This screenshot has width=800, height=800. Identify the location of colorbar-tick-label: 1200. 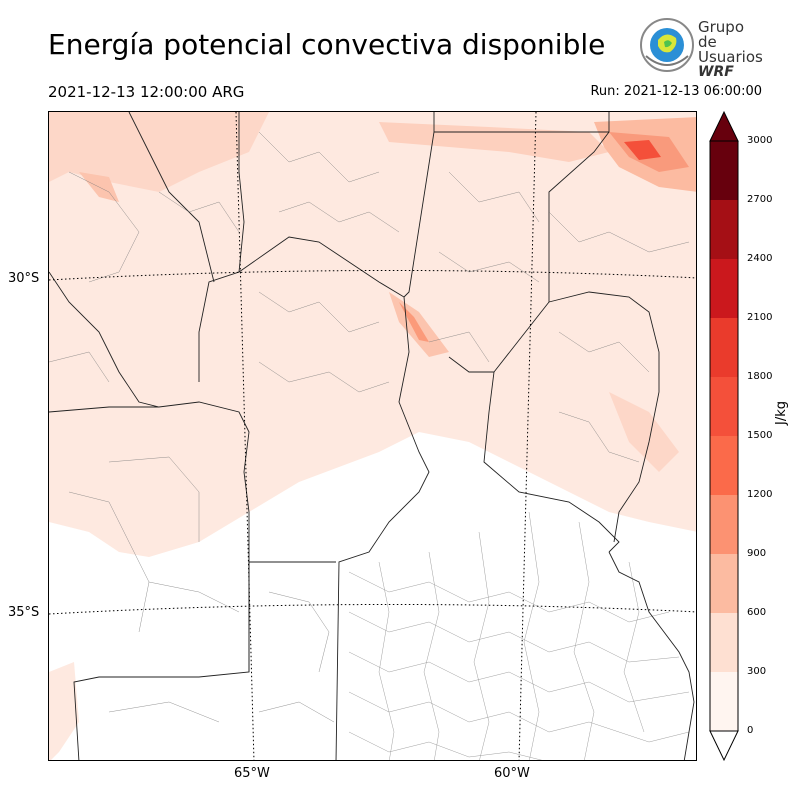
(760, 494).